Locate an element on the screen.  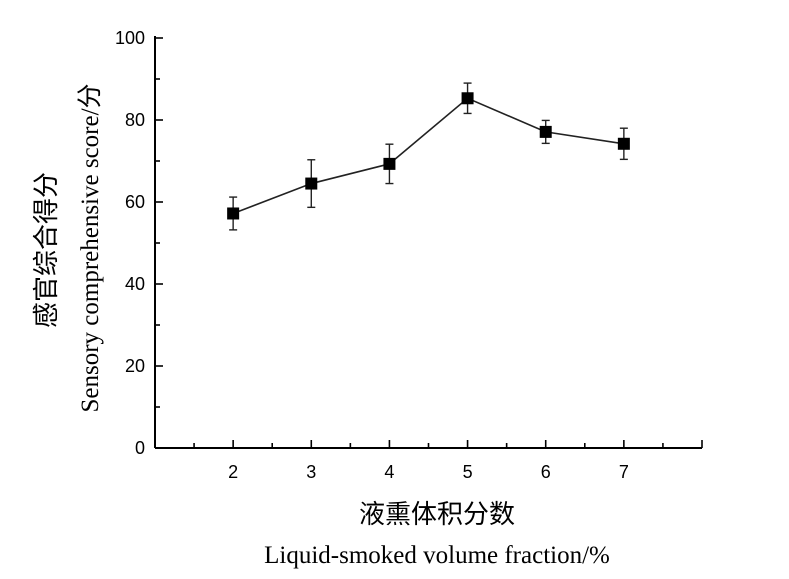
data-series is located at coordinates (428, 156).